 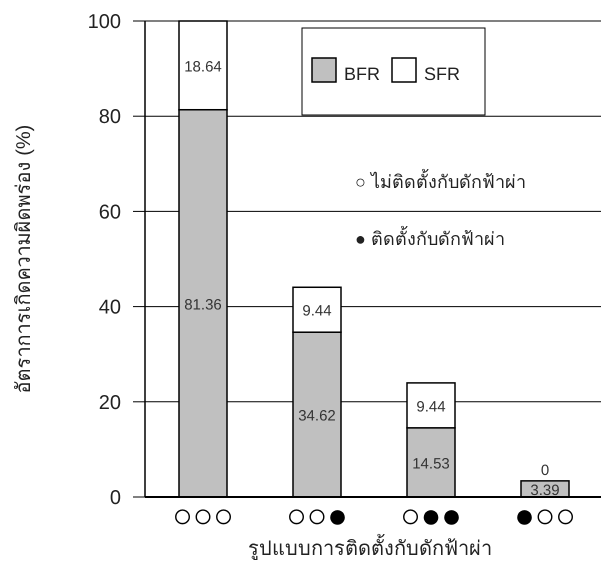 I want to click on data-label: 18.64, so click(x=203, y=67).